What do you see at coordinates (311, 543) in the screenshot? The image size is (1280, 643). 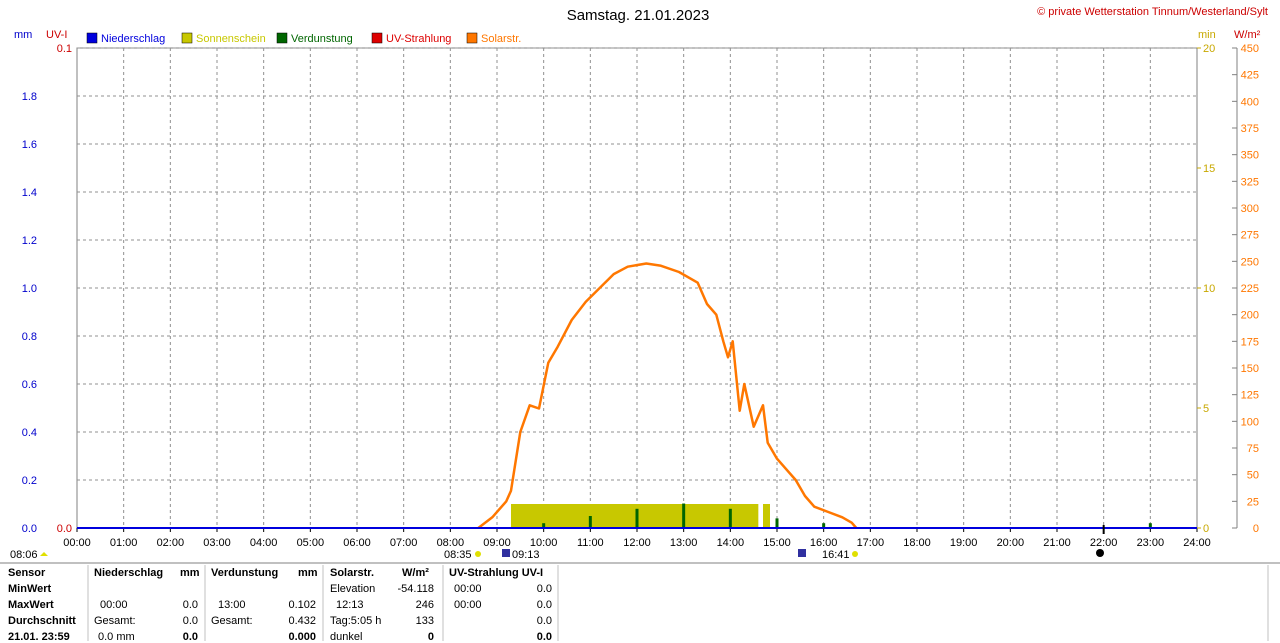 I see `x-tick-label: 05:00` at bounding box center [311, 543].